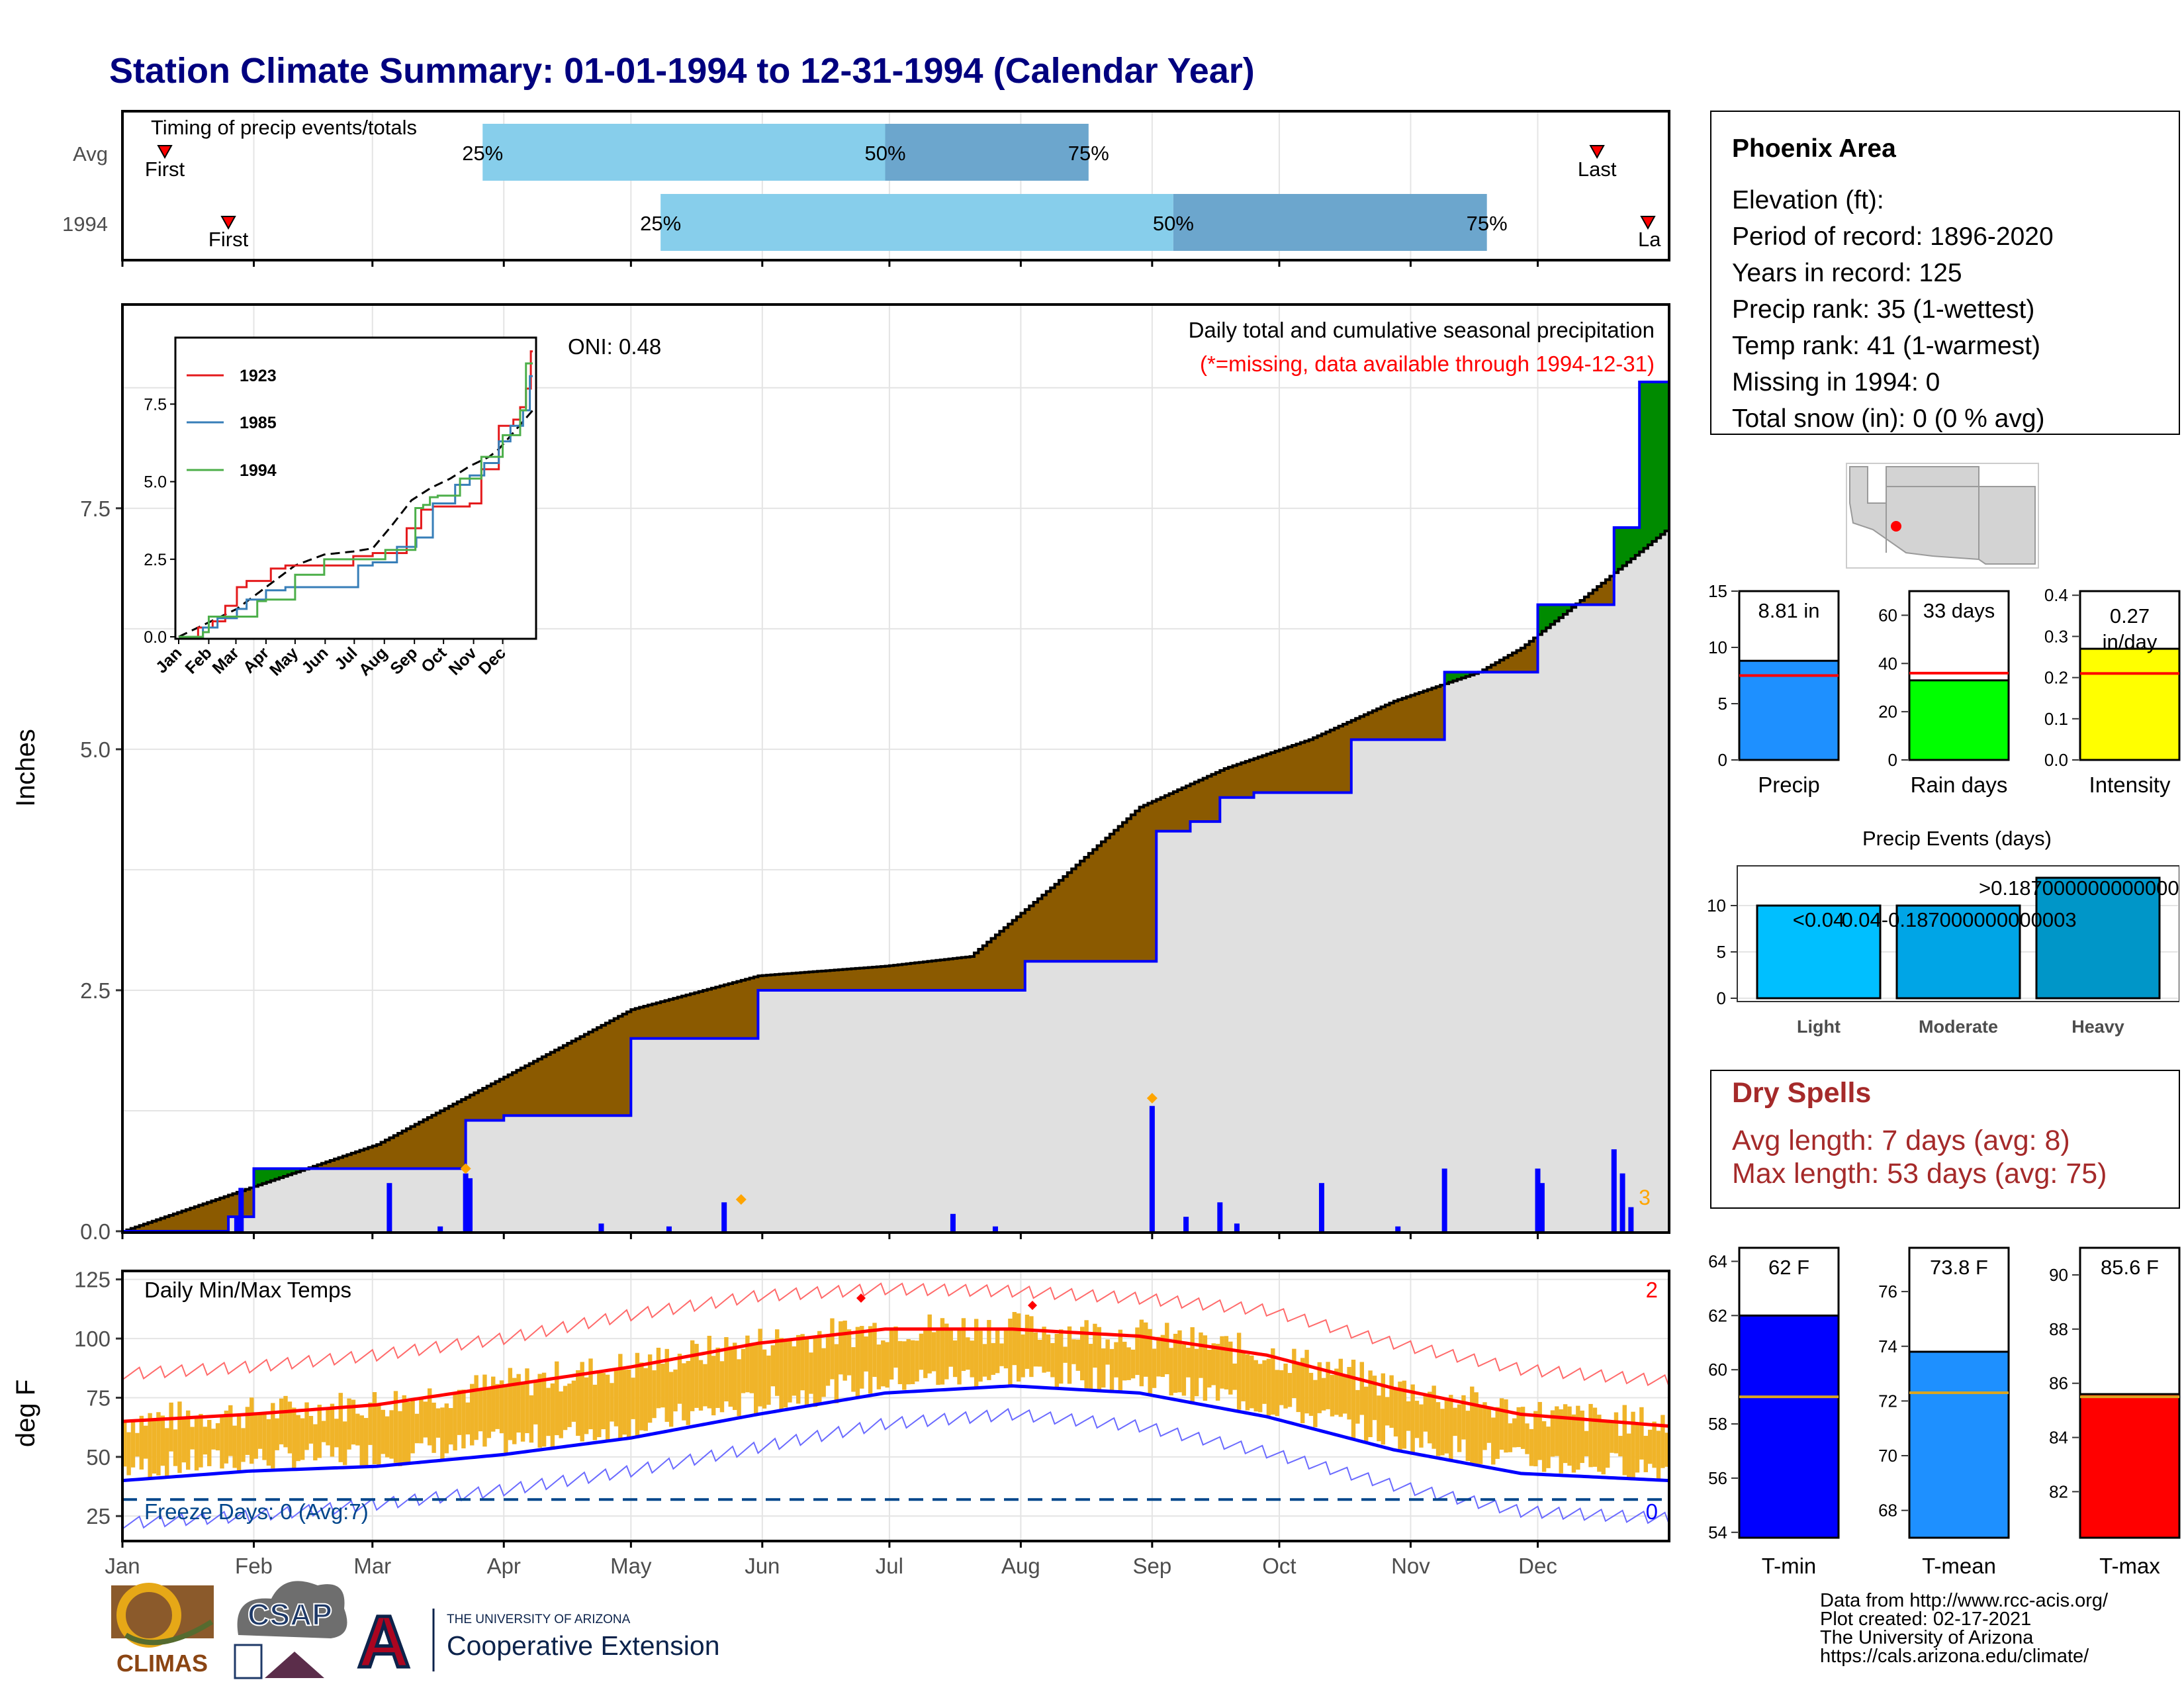  What do you see at coordinates (292, 1609) in the screenshot?
I see `csap-cloud` at bounding box center [292, 1609].